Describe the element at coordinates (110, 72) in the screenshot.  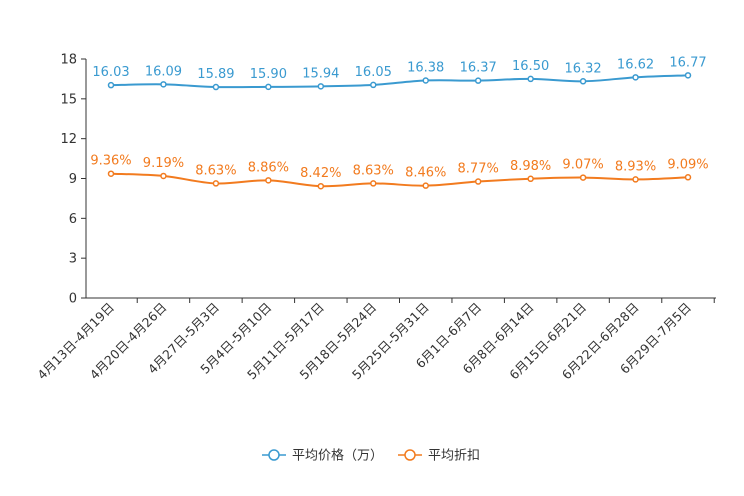
I see `data-label: 16.03` at that location.